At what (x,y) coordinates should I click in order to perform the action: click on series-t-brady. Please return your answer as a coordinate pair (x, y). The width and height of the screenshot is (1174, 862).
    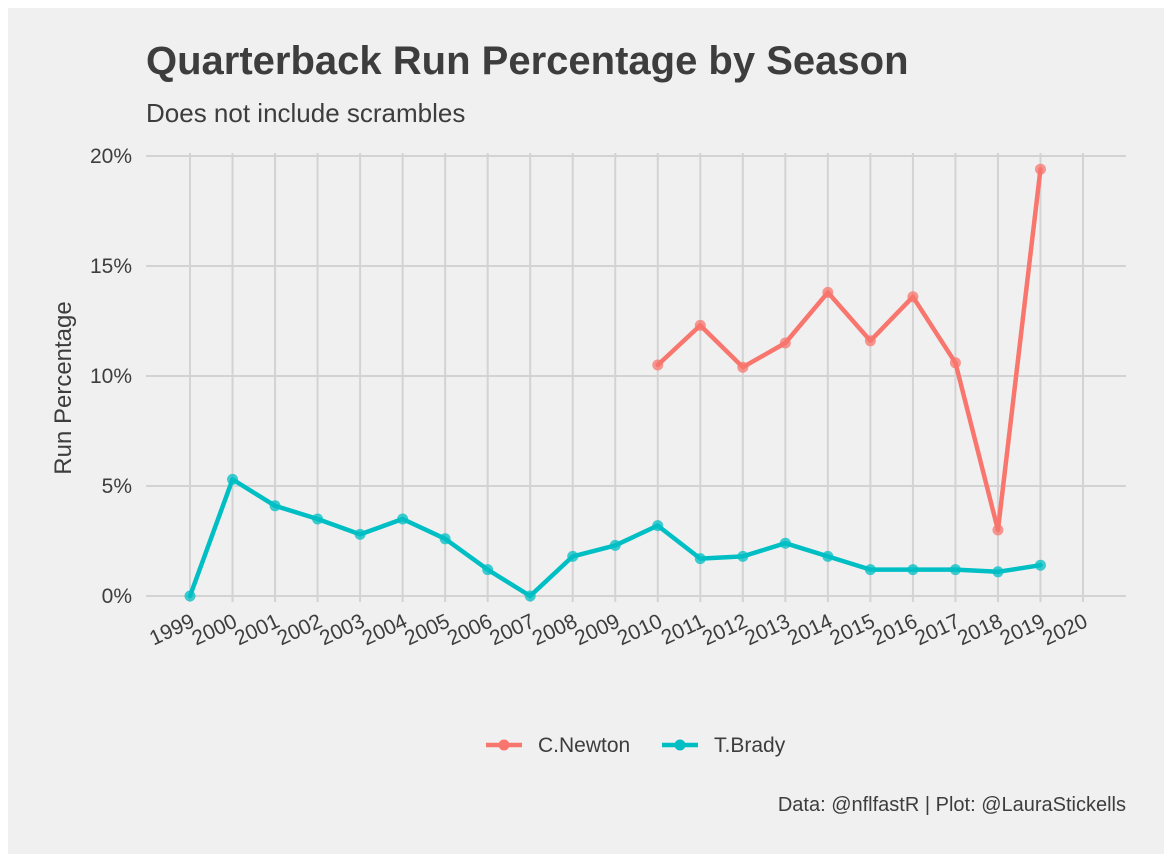
    Looking at the image, I should click on (615, 537).